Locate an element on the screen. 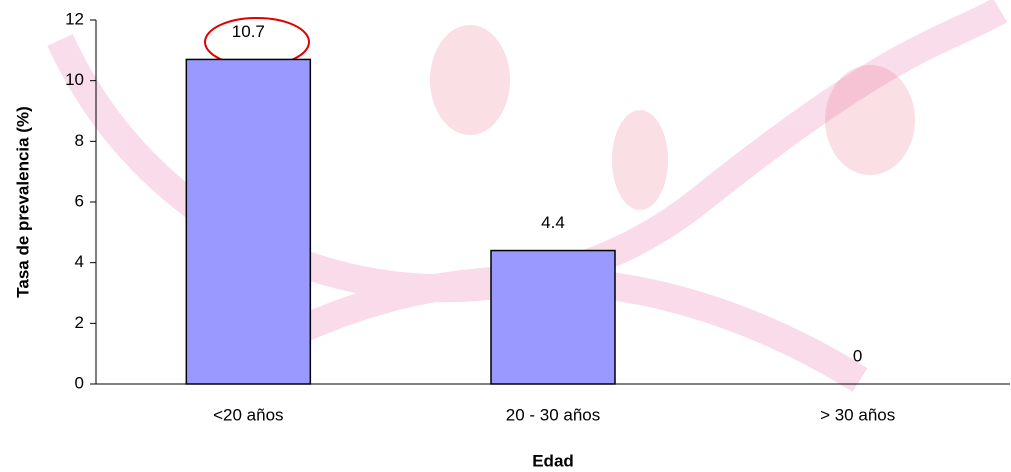 This screenshot has height=472, width=1011. x-tick-label: 20 - 30 años is located at coordinates (553, 414).